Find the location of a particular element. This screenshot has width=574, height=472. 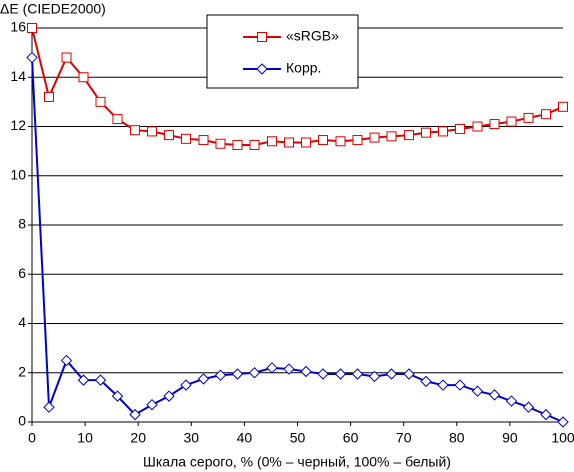

y-tick-label: 8 is located at coordinates (22, 224).